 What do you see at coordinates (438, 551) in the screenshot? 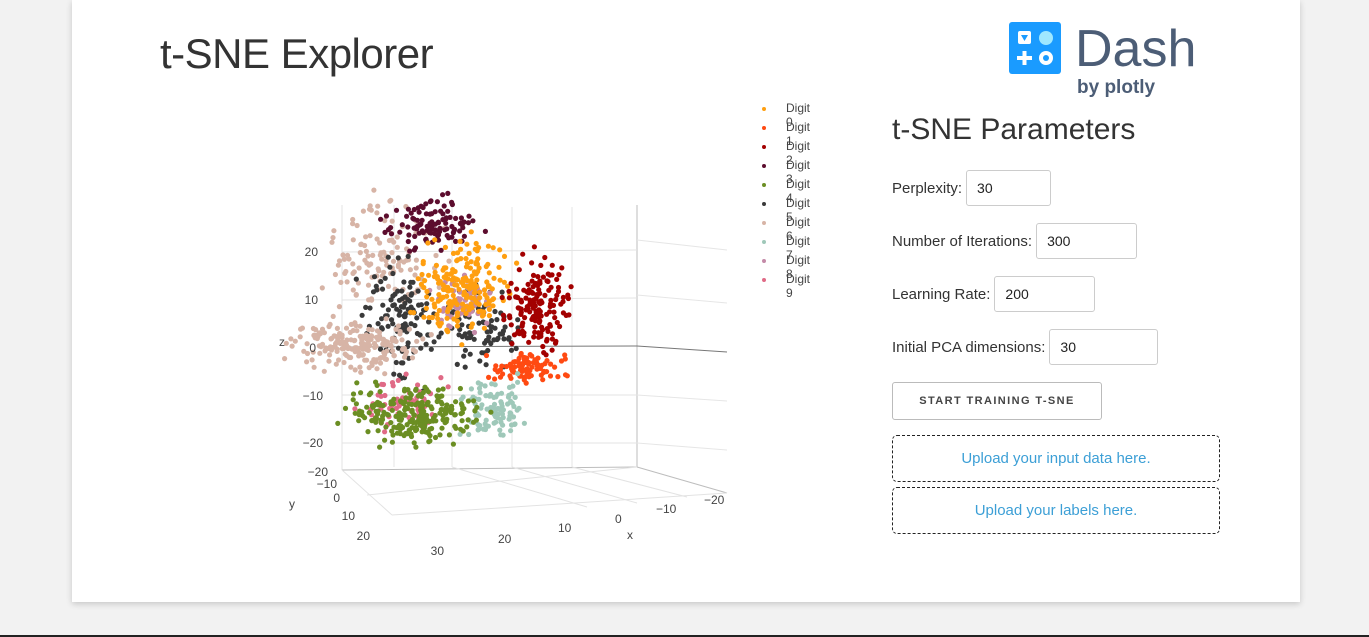
I see `y-tick-label: 30` at bounding box center [438, 551].